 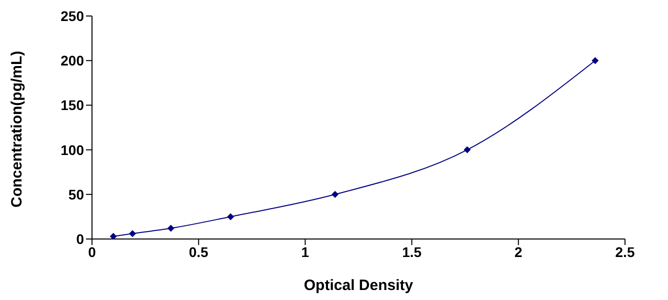 What do you see at coordinates (72, 105) in the screenshot?
I see `y-tick-label: 150` at bounding box center [72, 105].